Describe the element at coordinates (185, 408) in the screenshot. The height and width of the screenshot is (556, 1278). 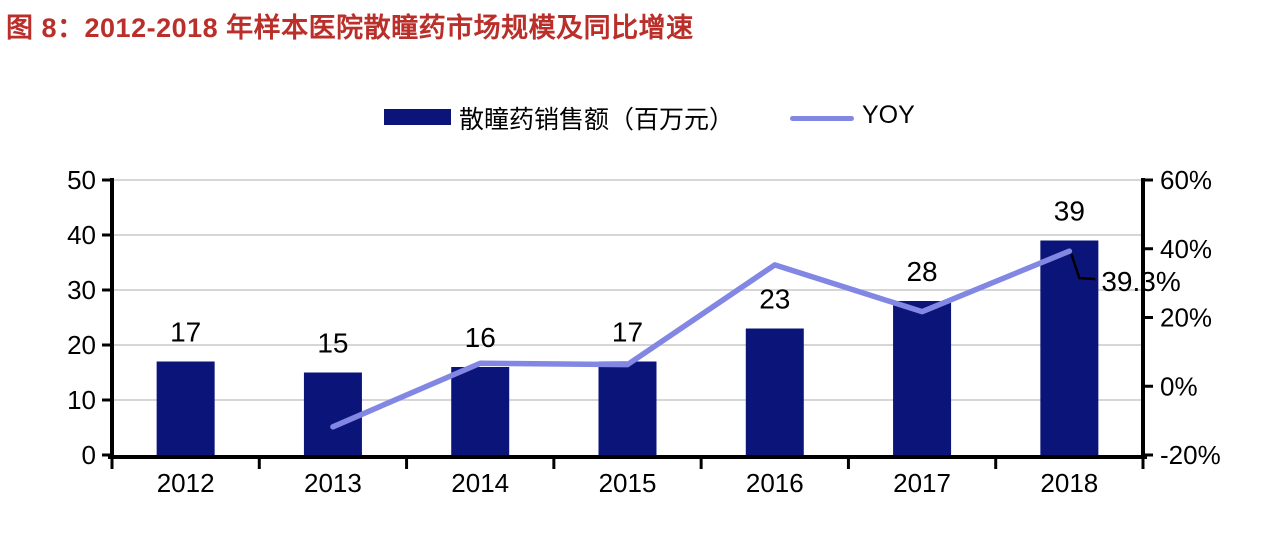
I see `bar-2012` at that location.